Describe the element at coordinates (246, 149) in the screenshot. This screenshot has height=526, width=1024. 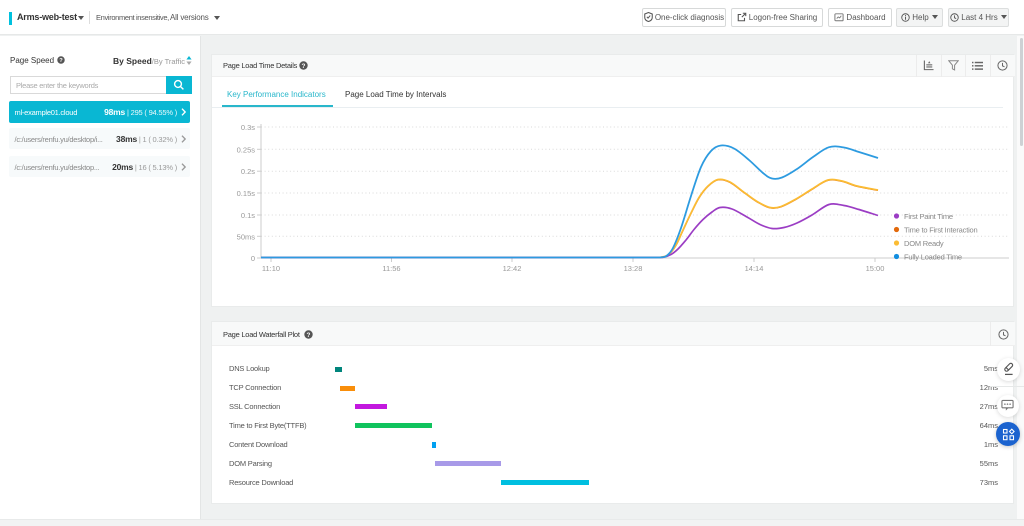
I see `svg-text: 0.25s` at that location.